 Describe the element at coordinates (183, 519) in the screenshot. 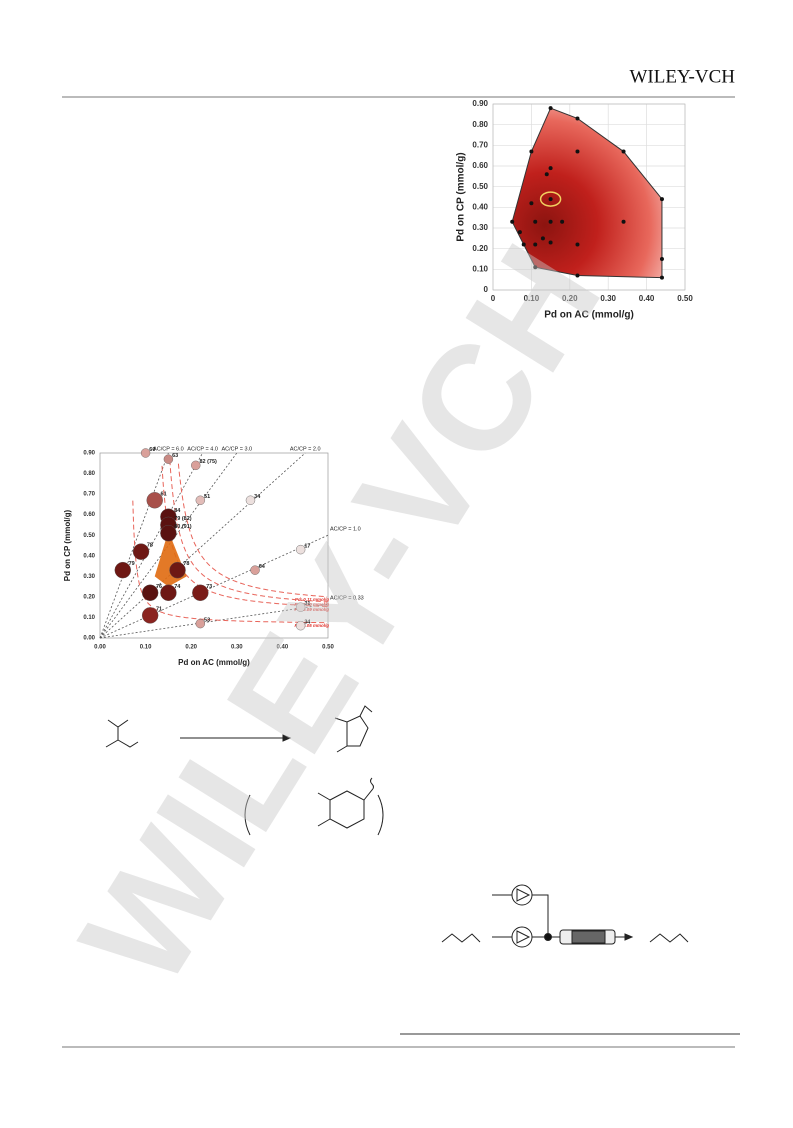

I see `bubble-label: 79 (82)` at that location.